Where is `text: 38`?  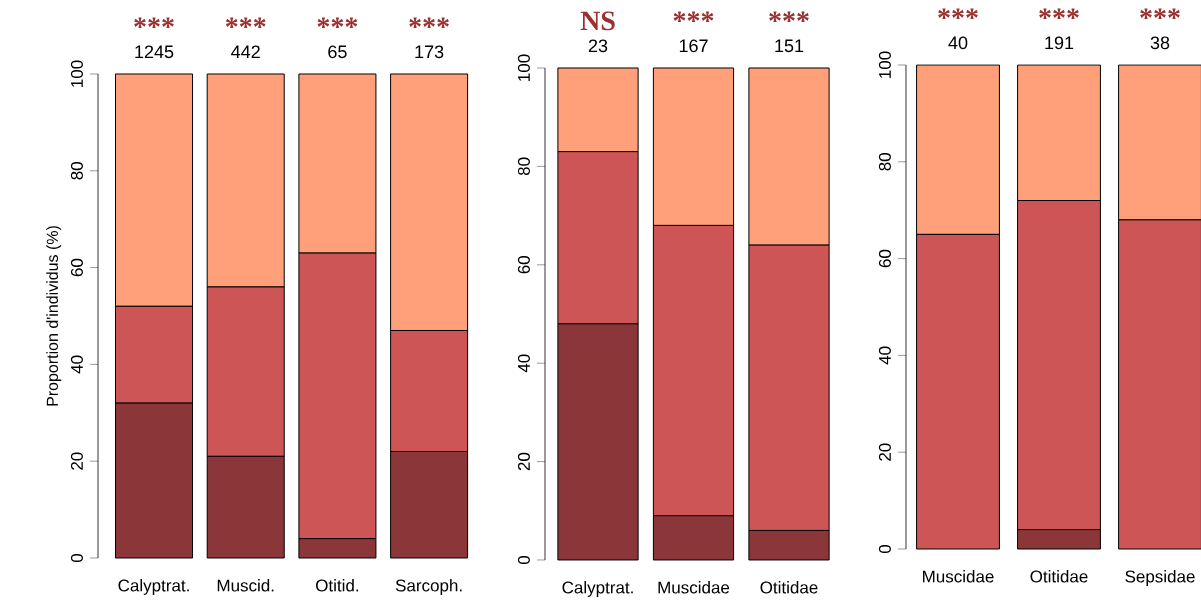
text: 38 is located at coordinates (1160, 43).